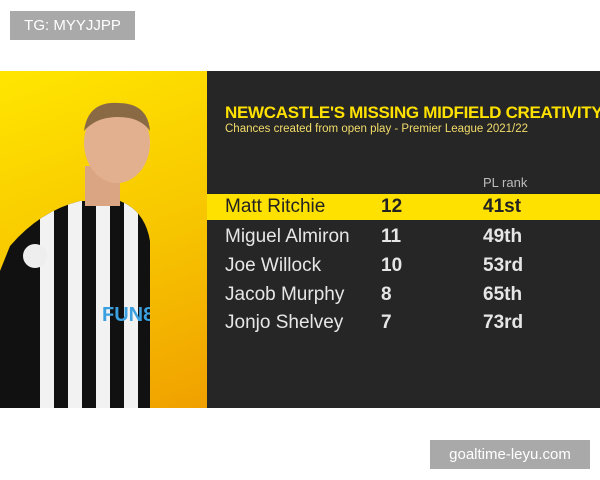  Describe the element at coordinates (392, 206) in the screenshot. I see `chances-value: 12` at that location.